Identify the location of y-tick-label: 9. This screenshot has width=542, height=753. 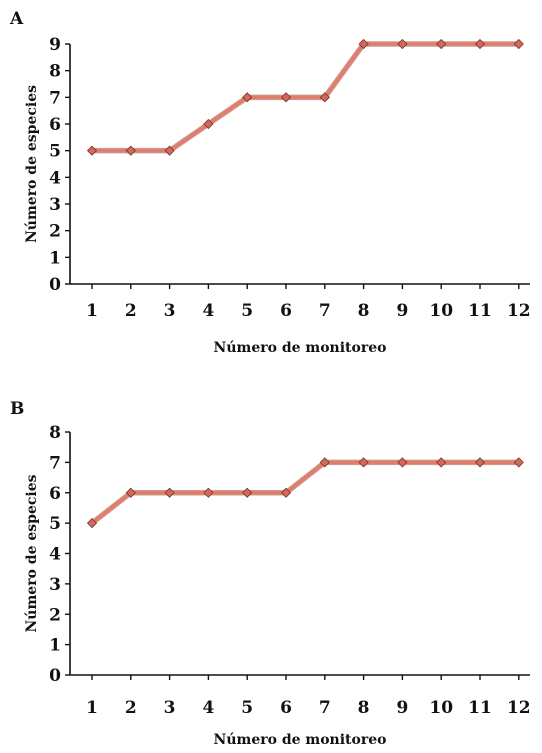
(55, 45).